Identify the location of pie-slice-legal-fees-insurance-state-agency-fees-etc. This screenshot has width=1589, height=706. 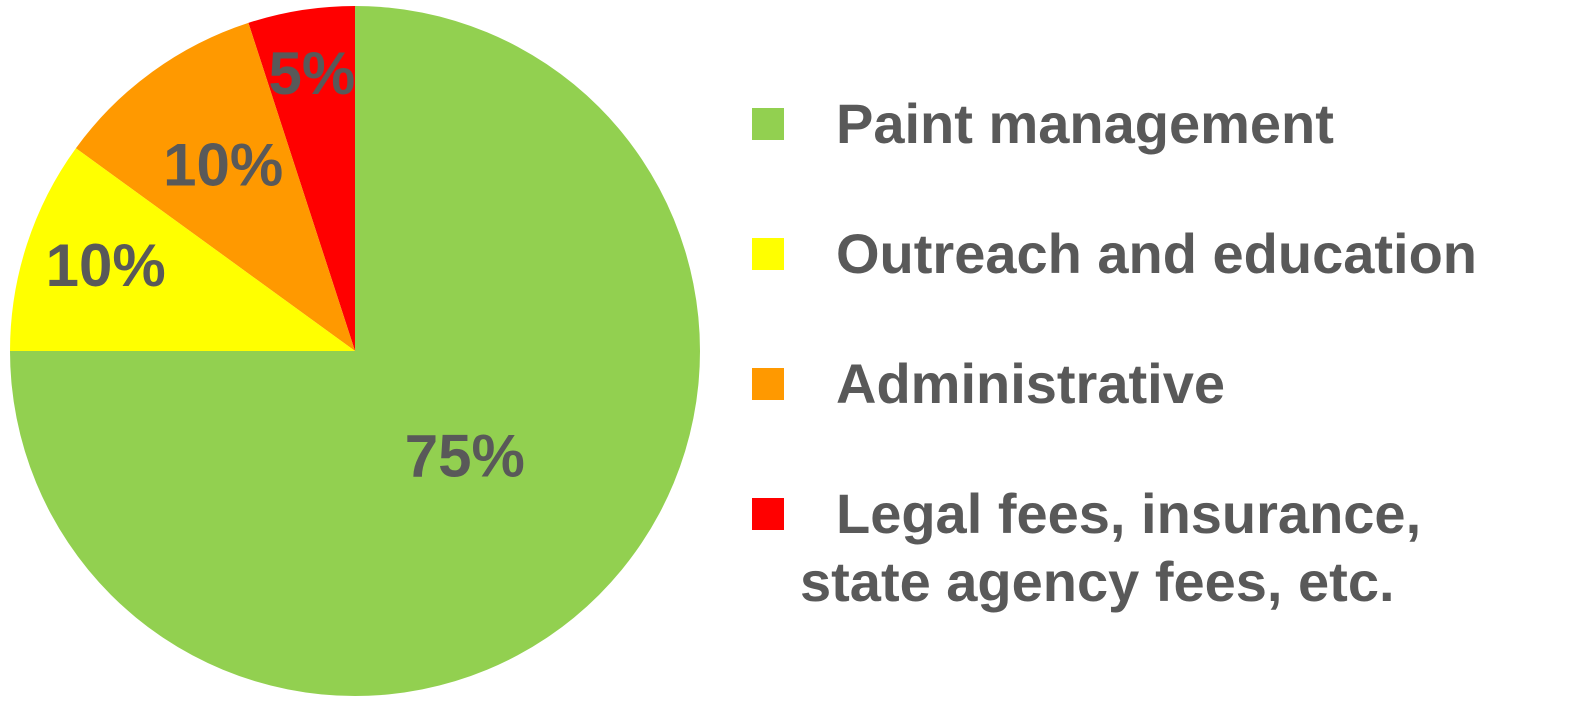
(301, 178).